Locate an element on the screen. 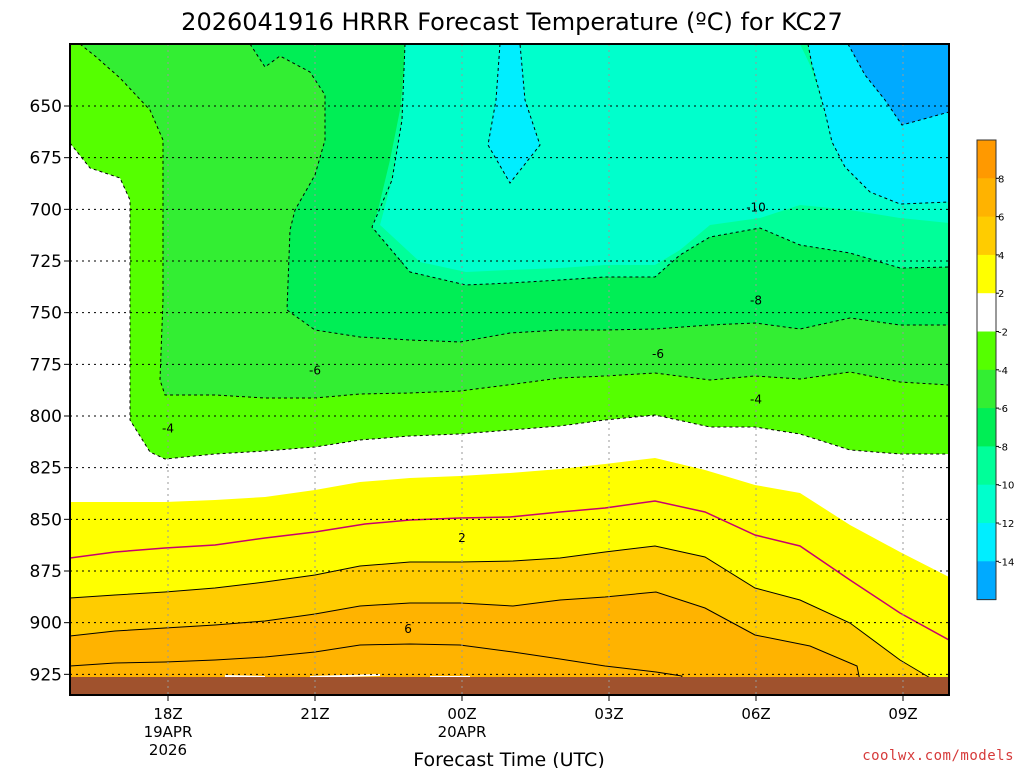 Image resolution: width=1024 pixels, height=768 pixels. y-tick-label-925: 925 is located at coordinates (46, 675).